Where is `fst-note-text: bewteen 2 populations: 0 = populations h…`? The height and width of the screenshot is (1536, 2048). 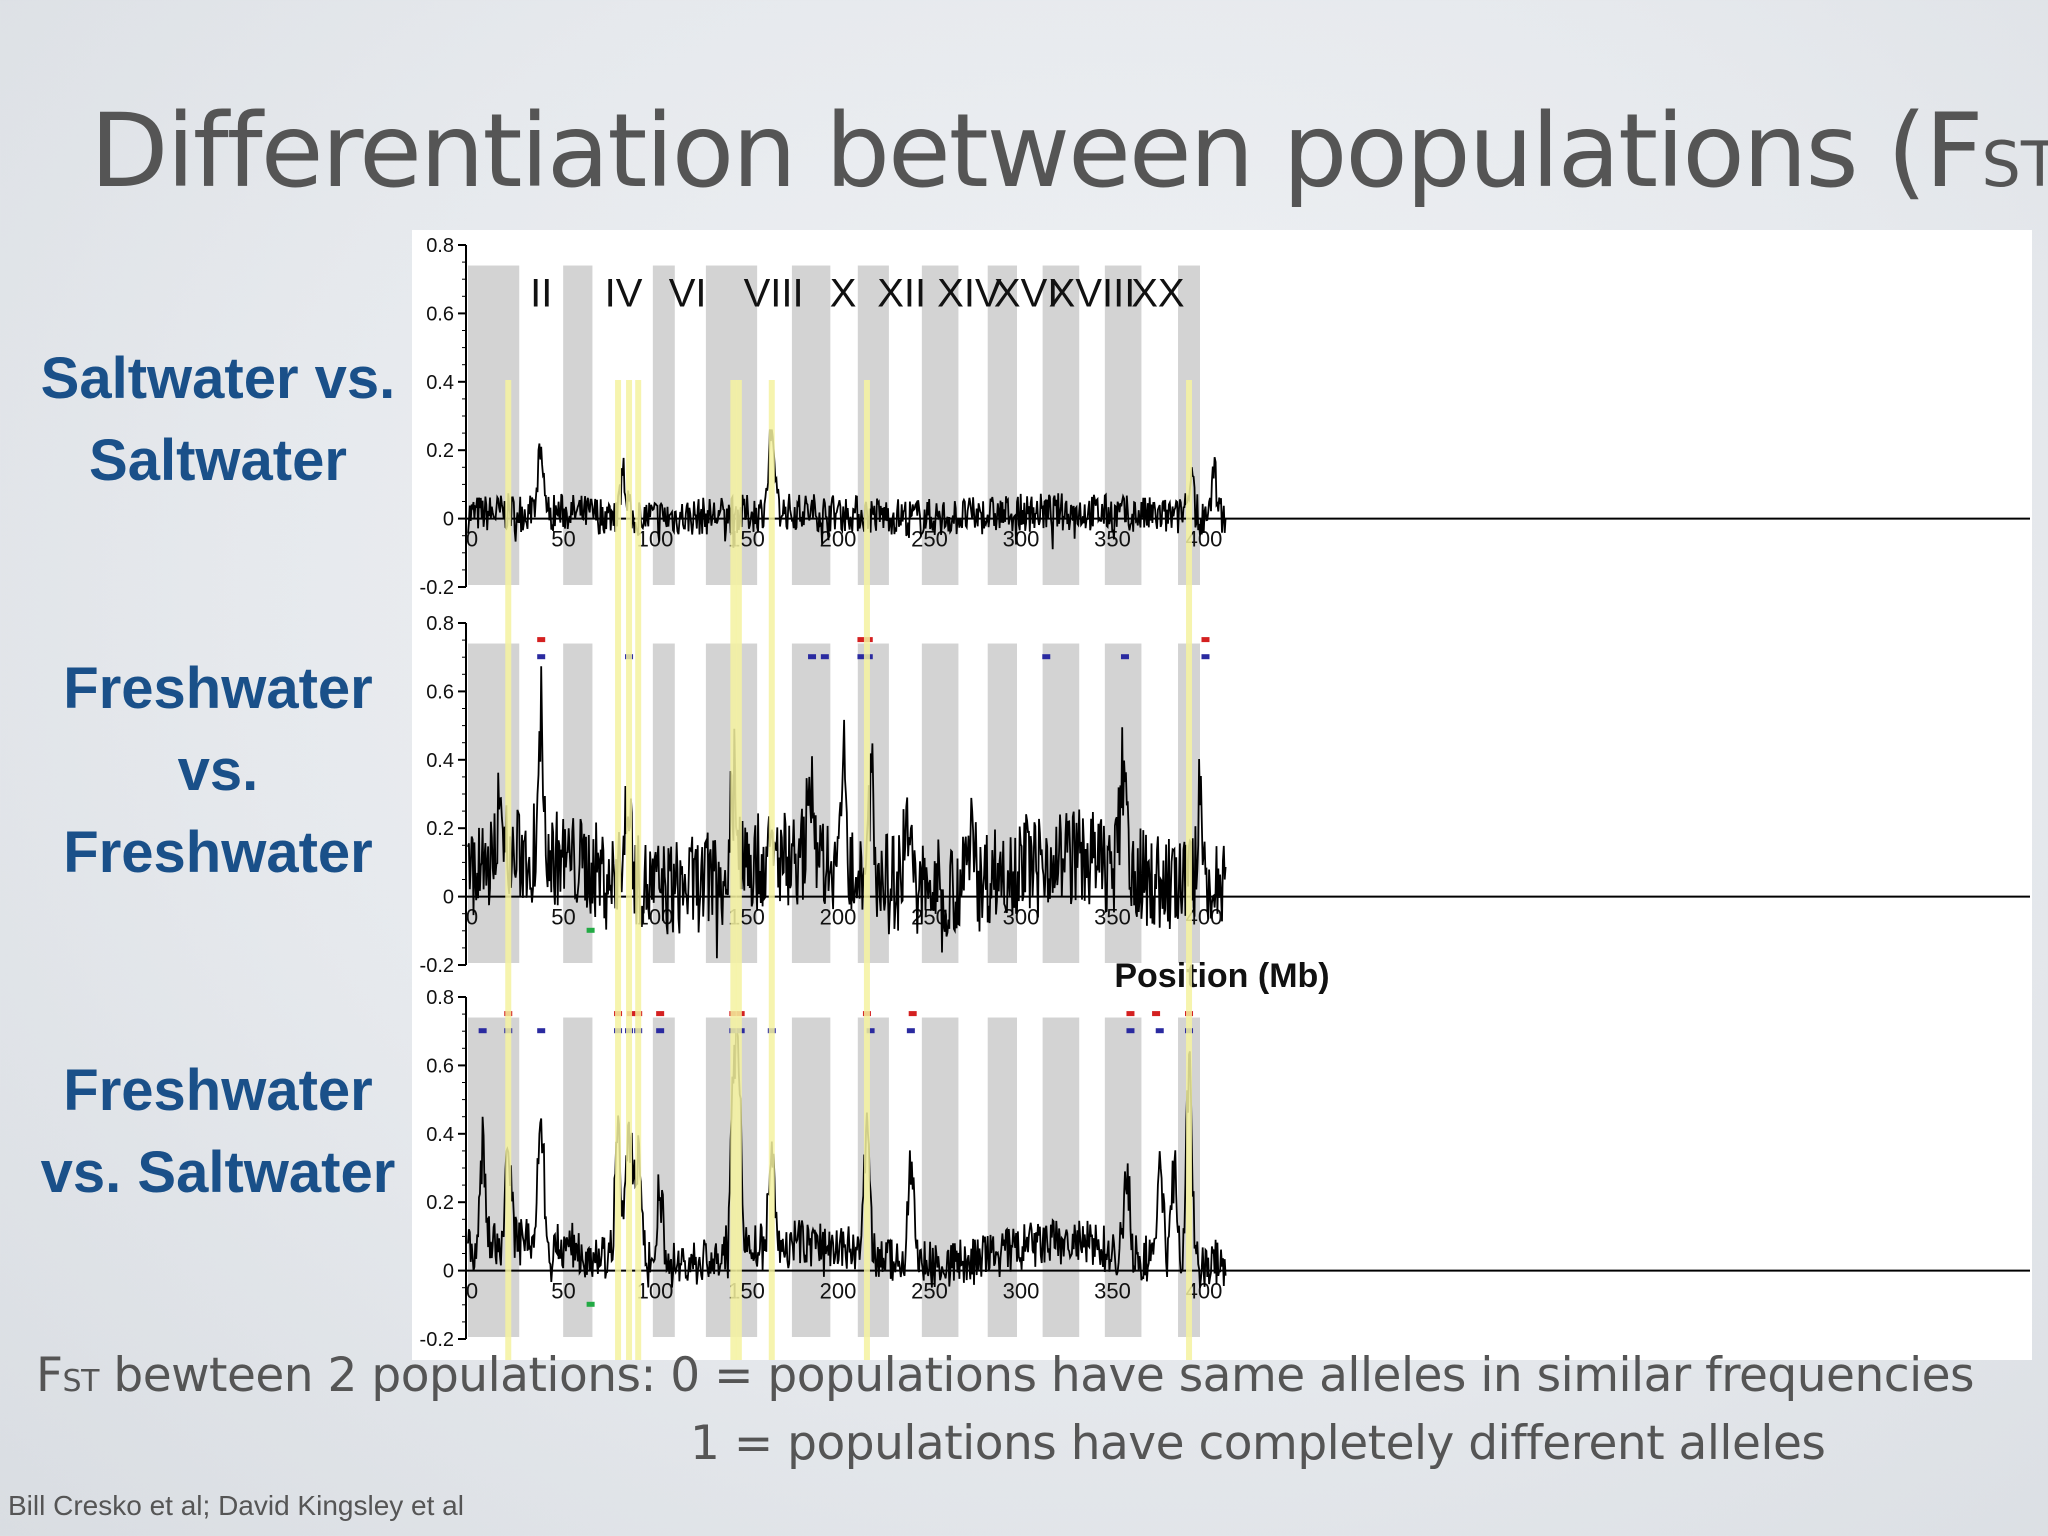 fst-note-text: bewteen 2 populations: 0 = populations h… is located at coordinates (1036, 1375).